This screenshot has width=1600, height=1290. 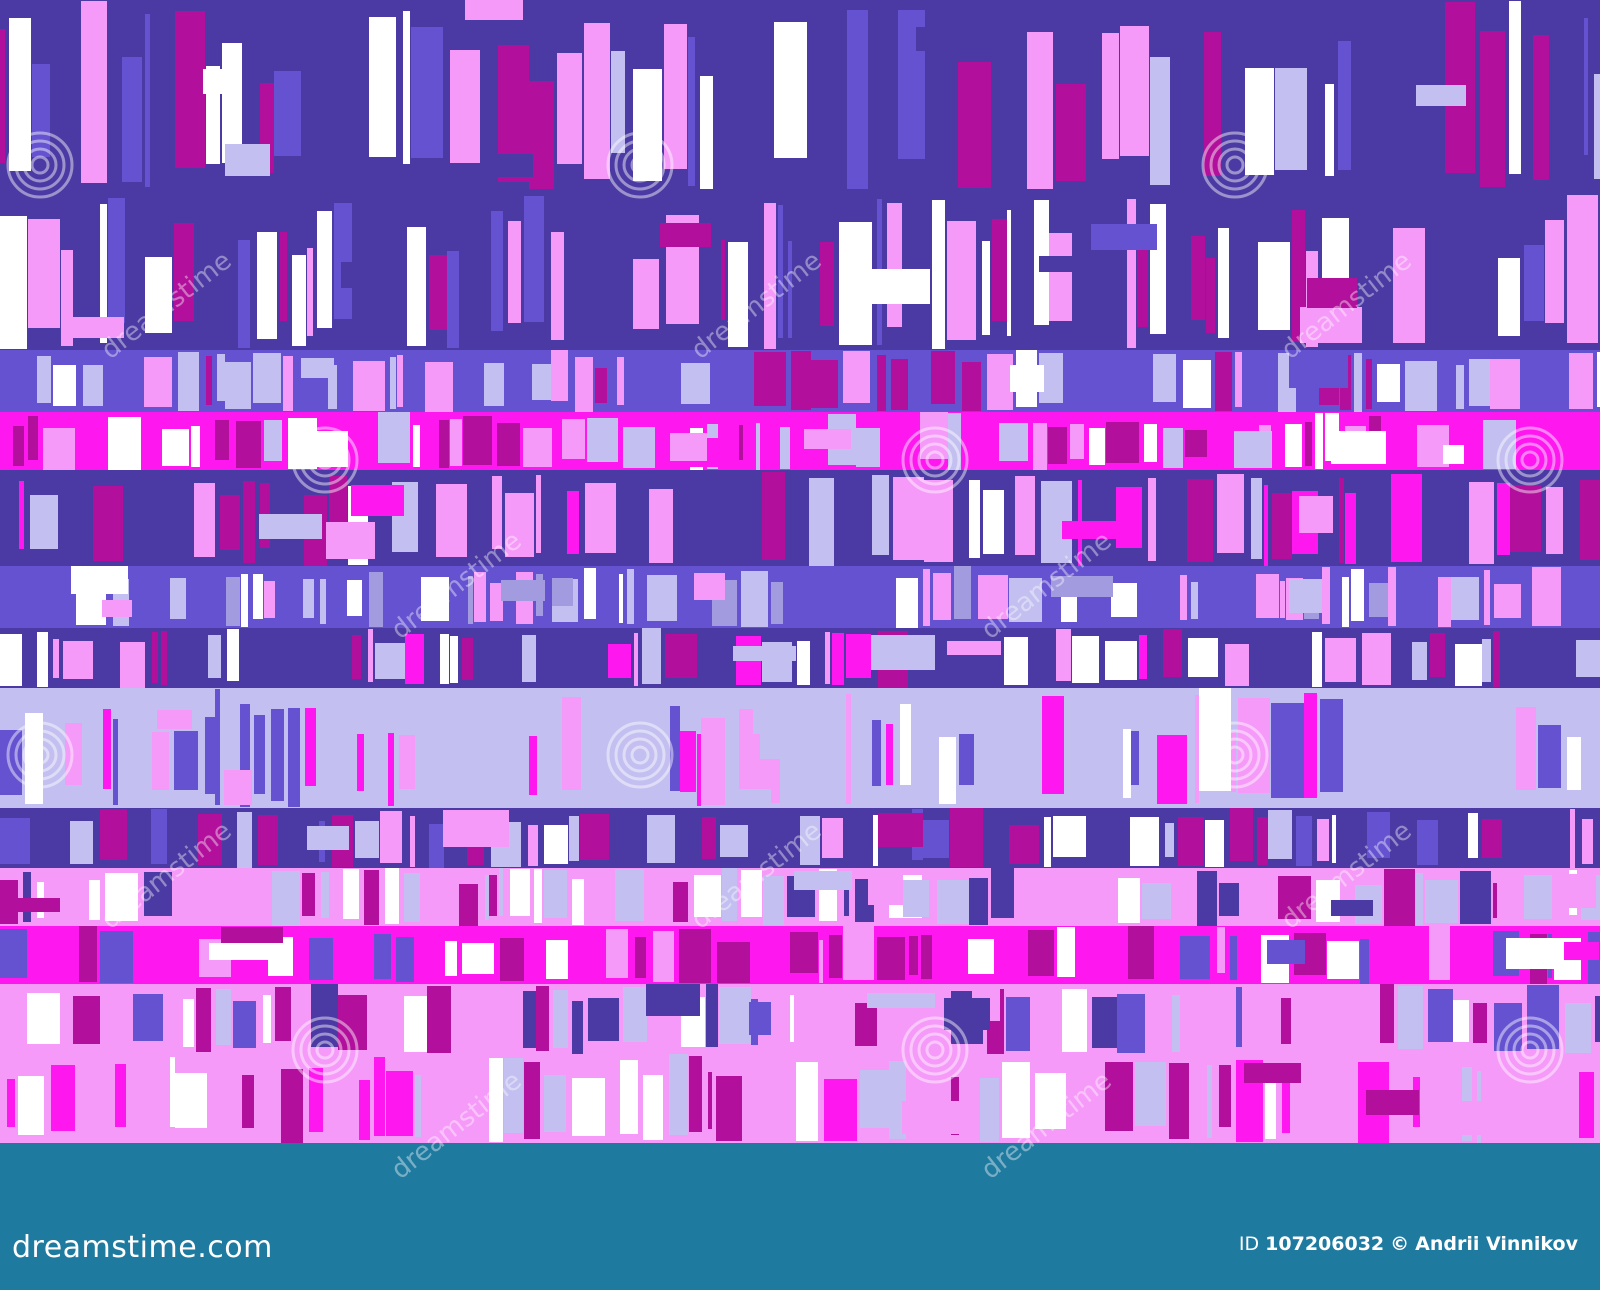 What do you see at coordinates (1325, 1244) in the screenshot?
I see `credit-id-number: 107206032` at bounding box center [1325, 1244].